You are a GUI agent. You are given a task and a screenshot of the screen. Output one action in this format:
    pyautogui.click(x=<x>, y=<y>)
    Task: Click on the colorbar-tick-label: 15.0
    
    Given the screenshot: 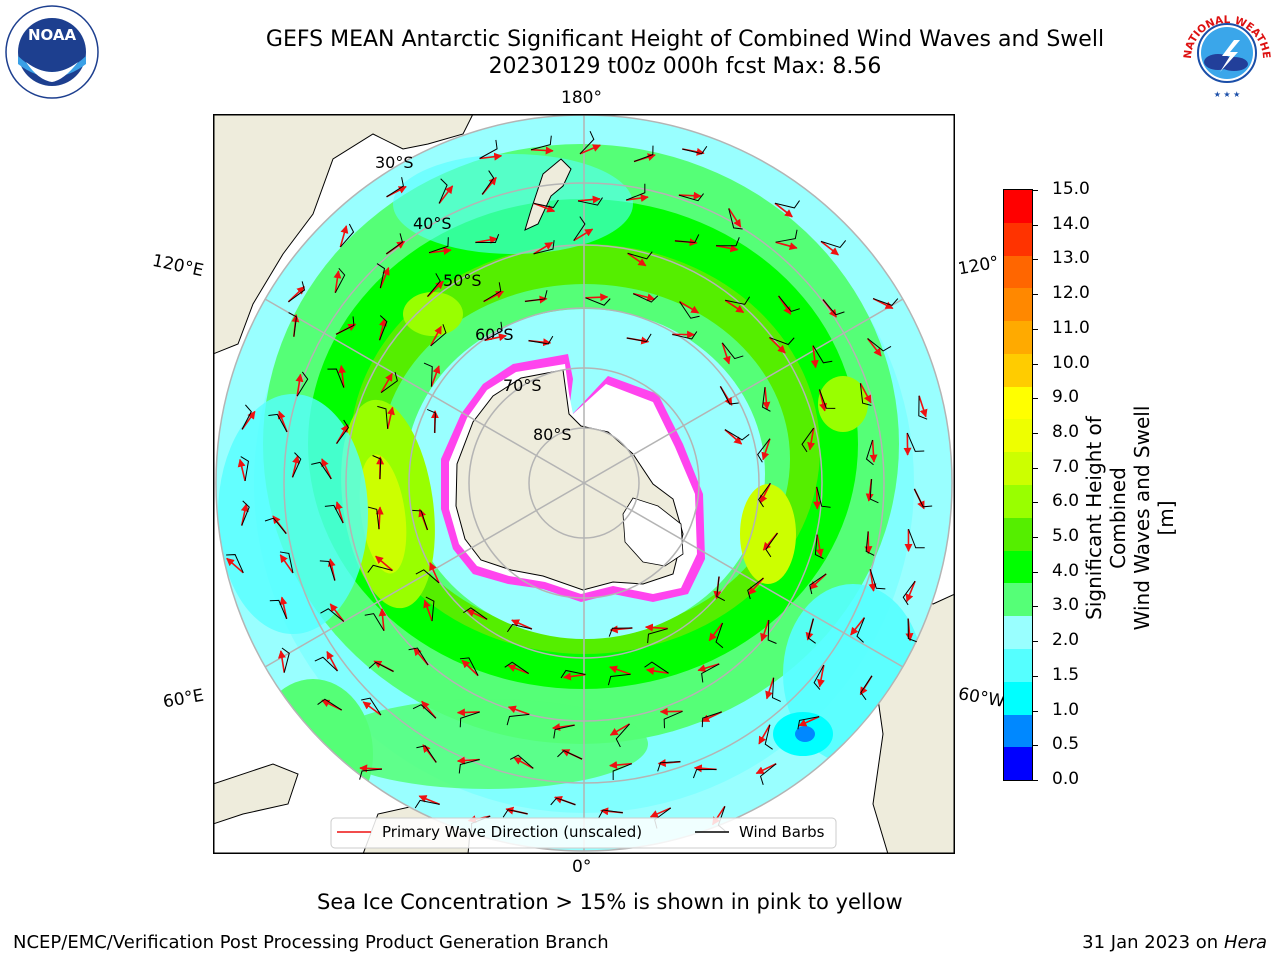 What is the action you would take?
    pyautogui.click(x=1071, y=189)
    